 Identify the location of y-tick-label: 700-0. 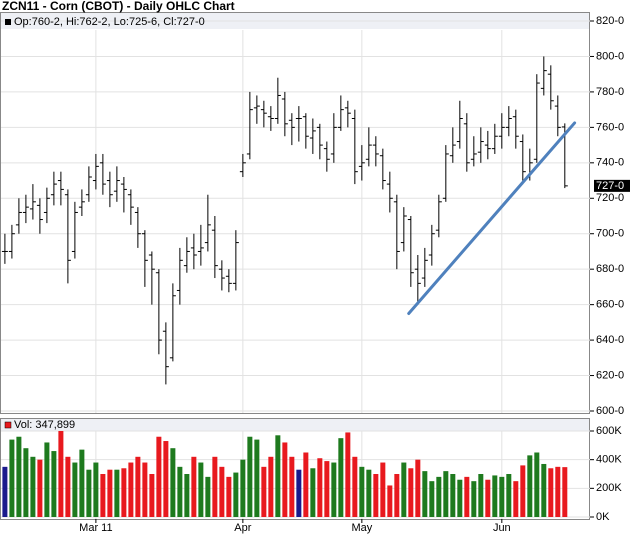
(610, 234).